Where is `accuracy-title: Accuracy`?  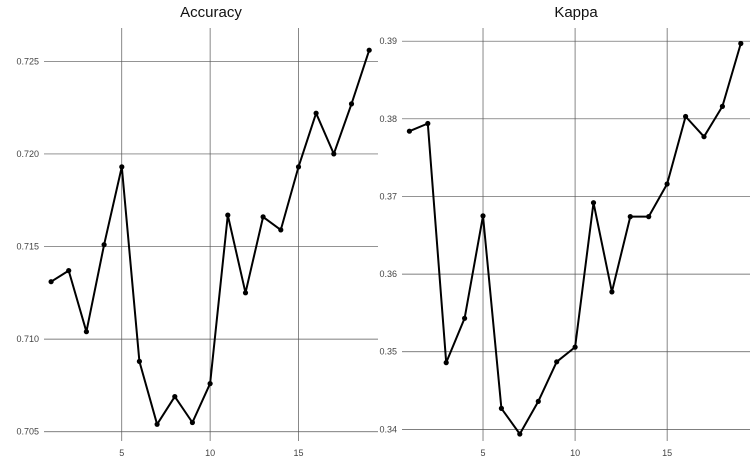
accuracy-title: Accuracy is located at coordinates (211, 12).